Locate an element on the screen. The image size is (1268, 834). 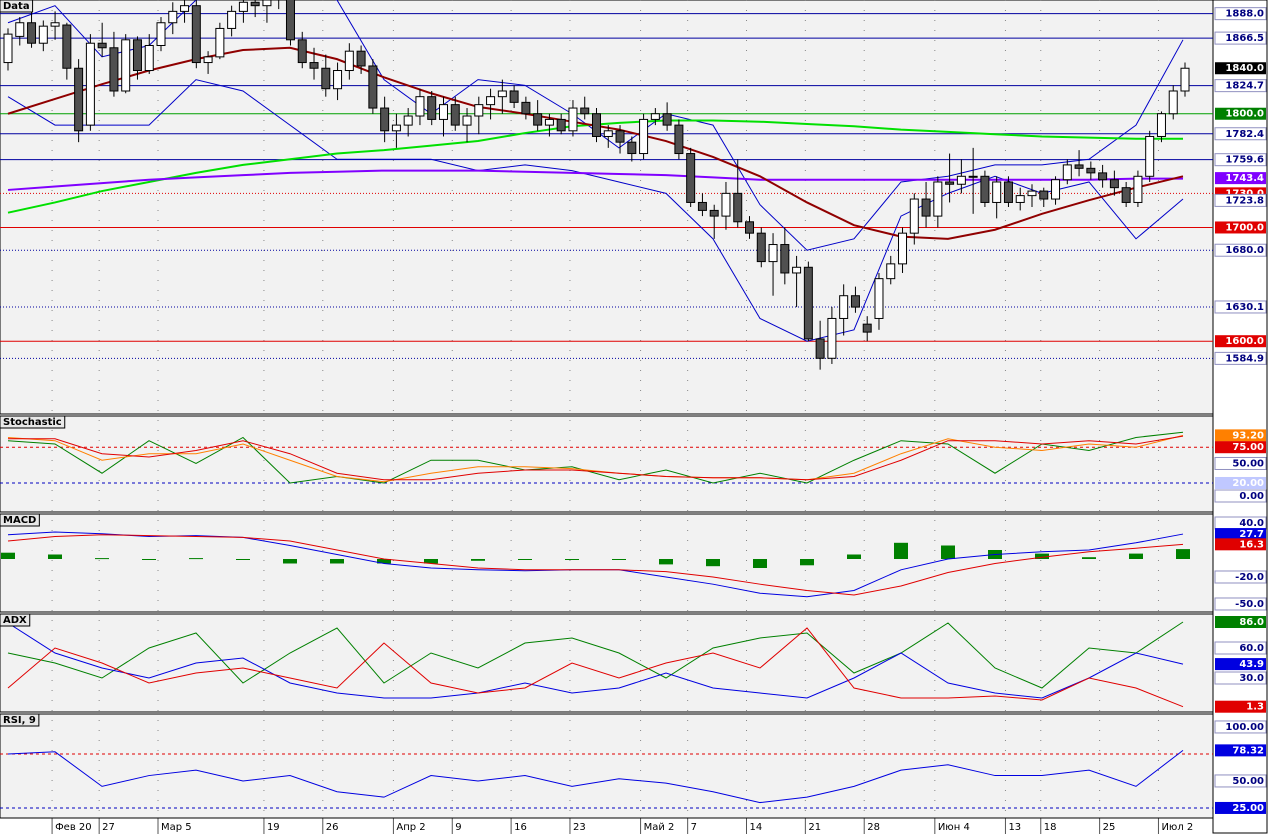
value-label: 40.0 is located at coordinates (1251, 523).